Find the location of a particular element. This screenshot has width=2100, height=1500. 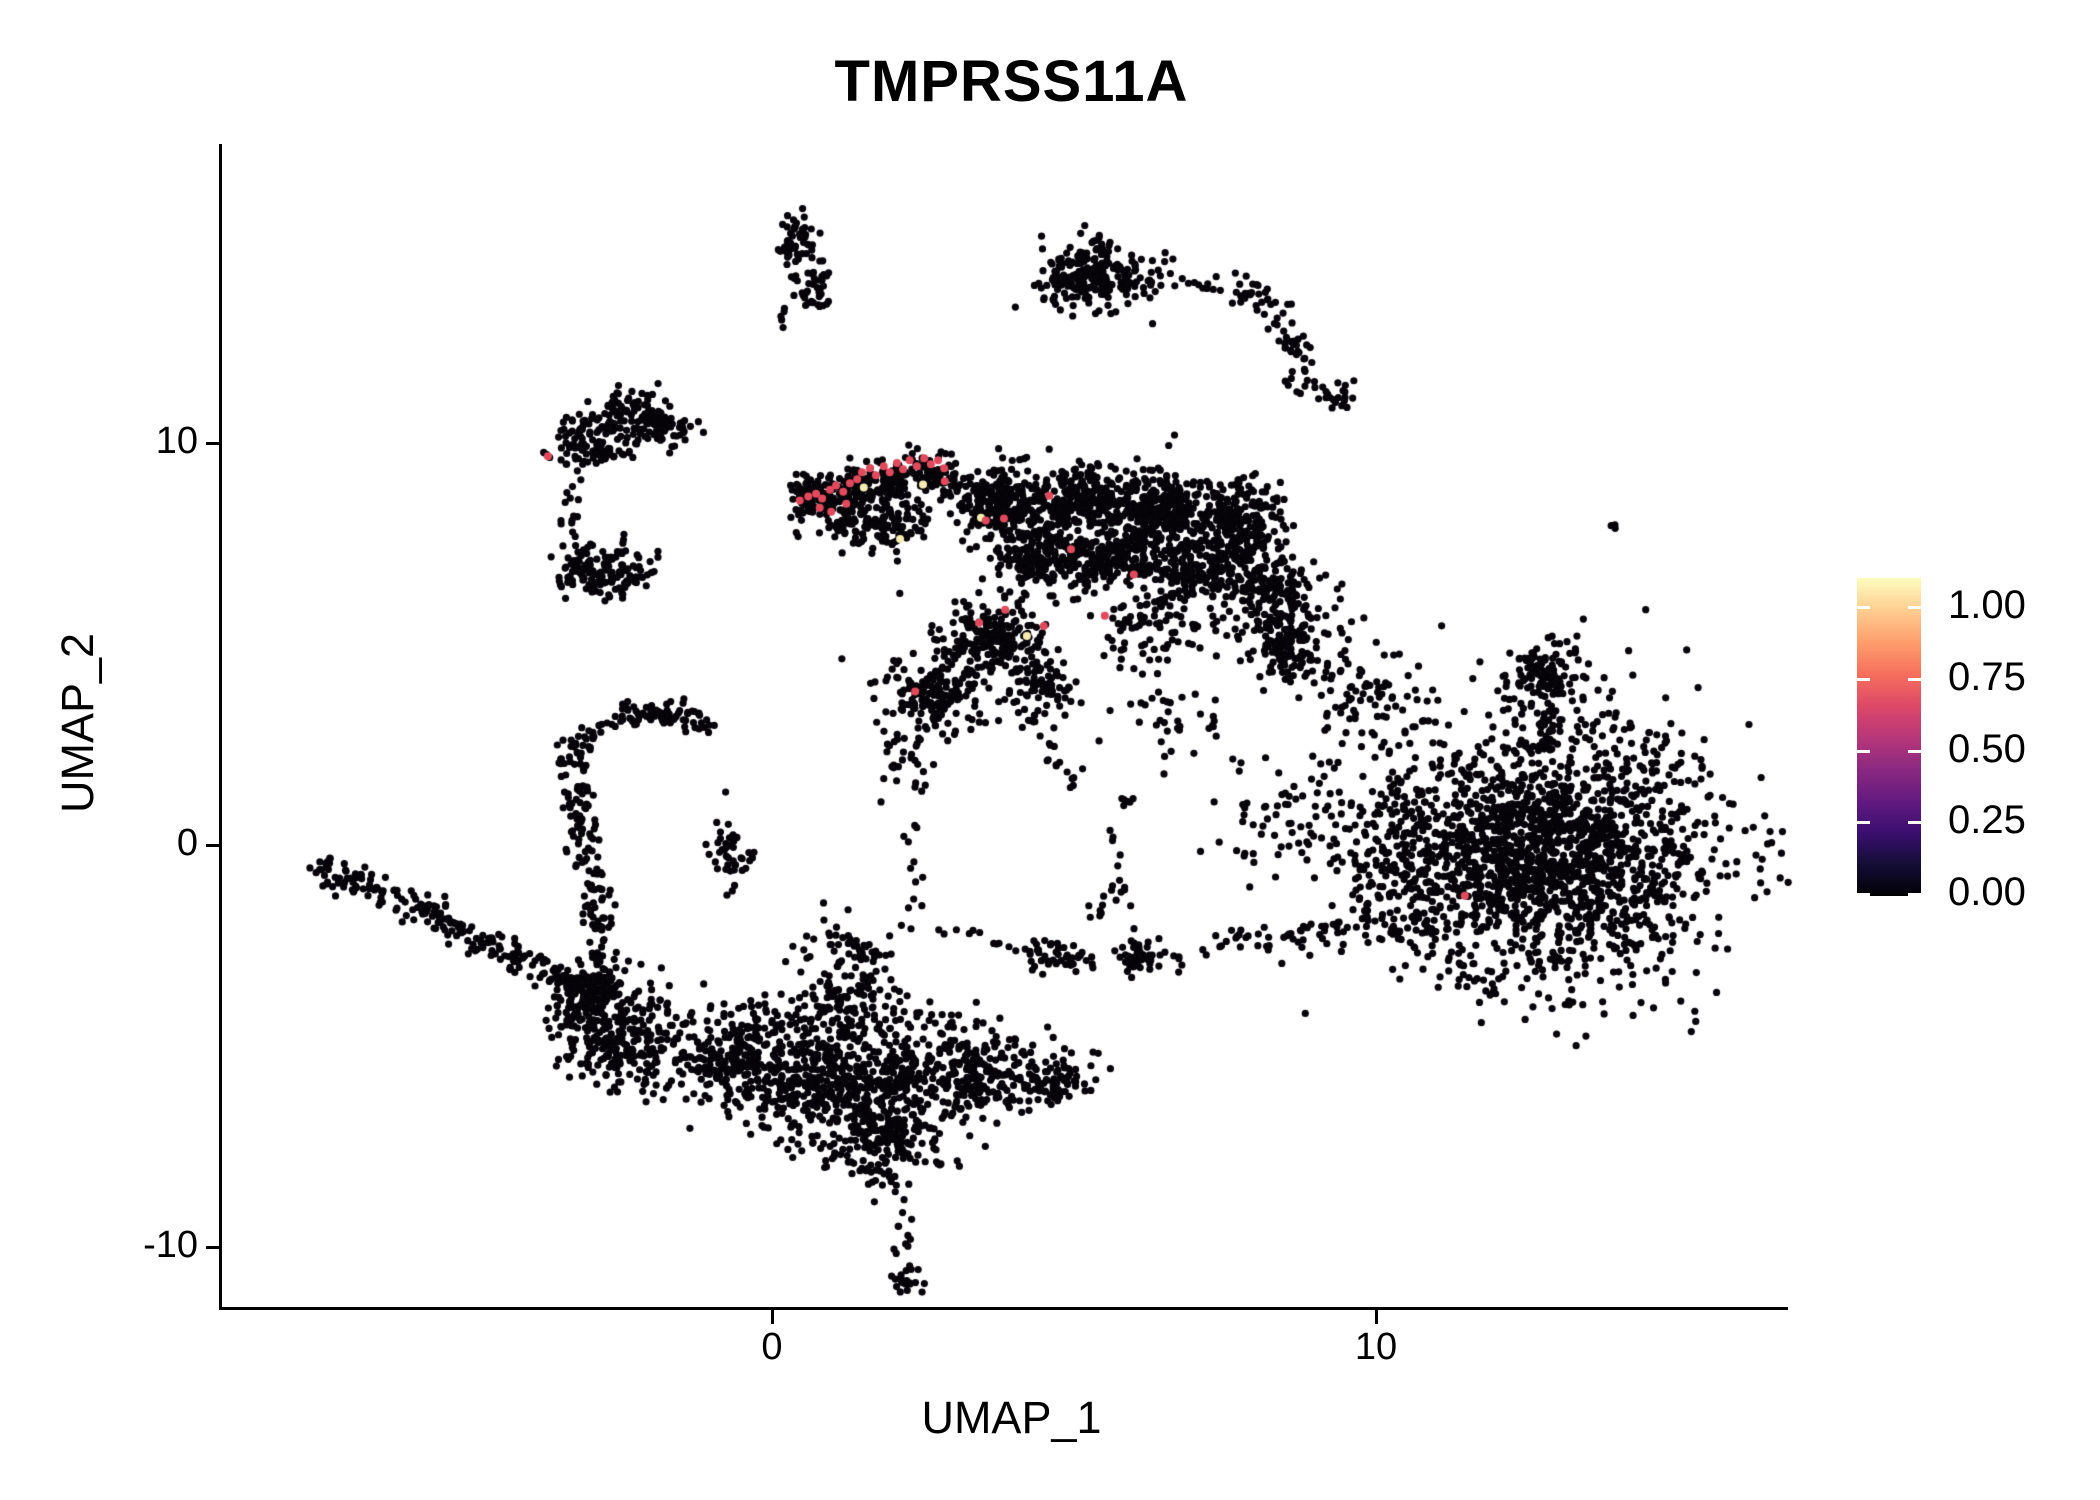

y-axis-line is located at coordinates (220, 727).